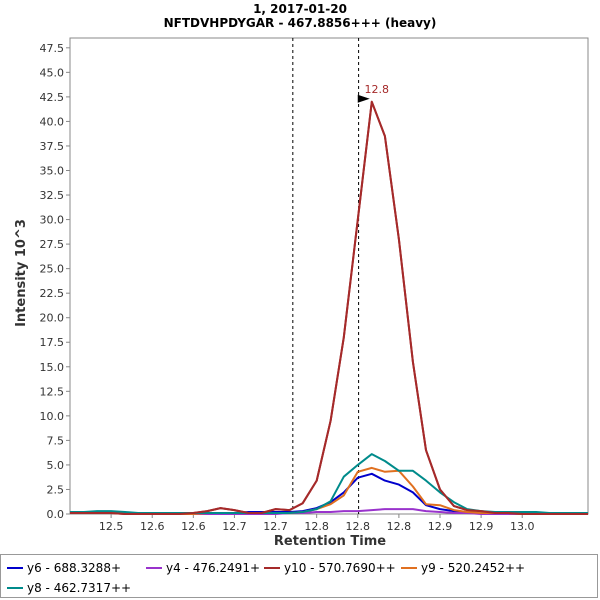 Image resolution: width=600 pixels, height=600 pixels. I want to click on peak-annotation: 12.8, so click(373, 93).